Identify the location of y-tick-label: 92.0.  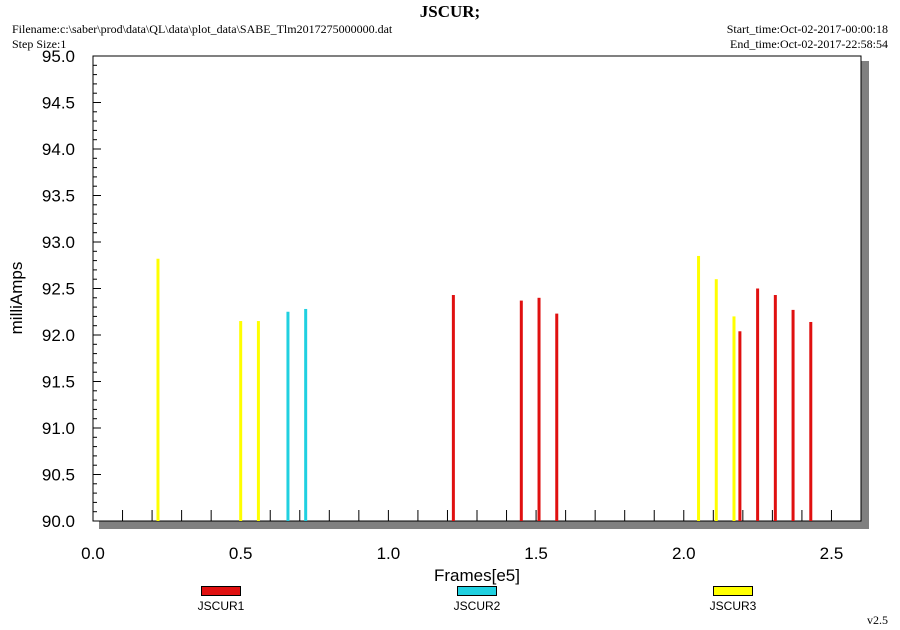
(58, 335).